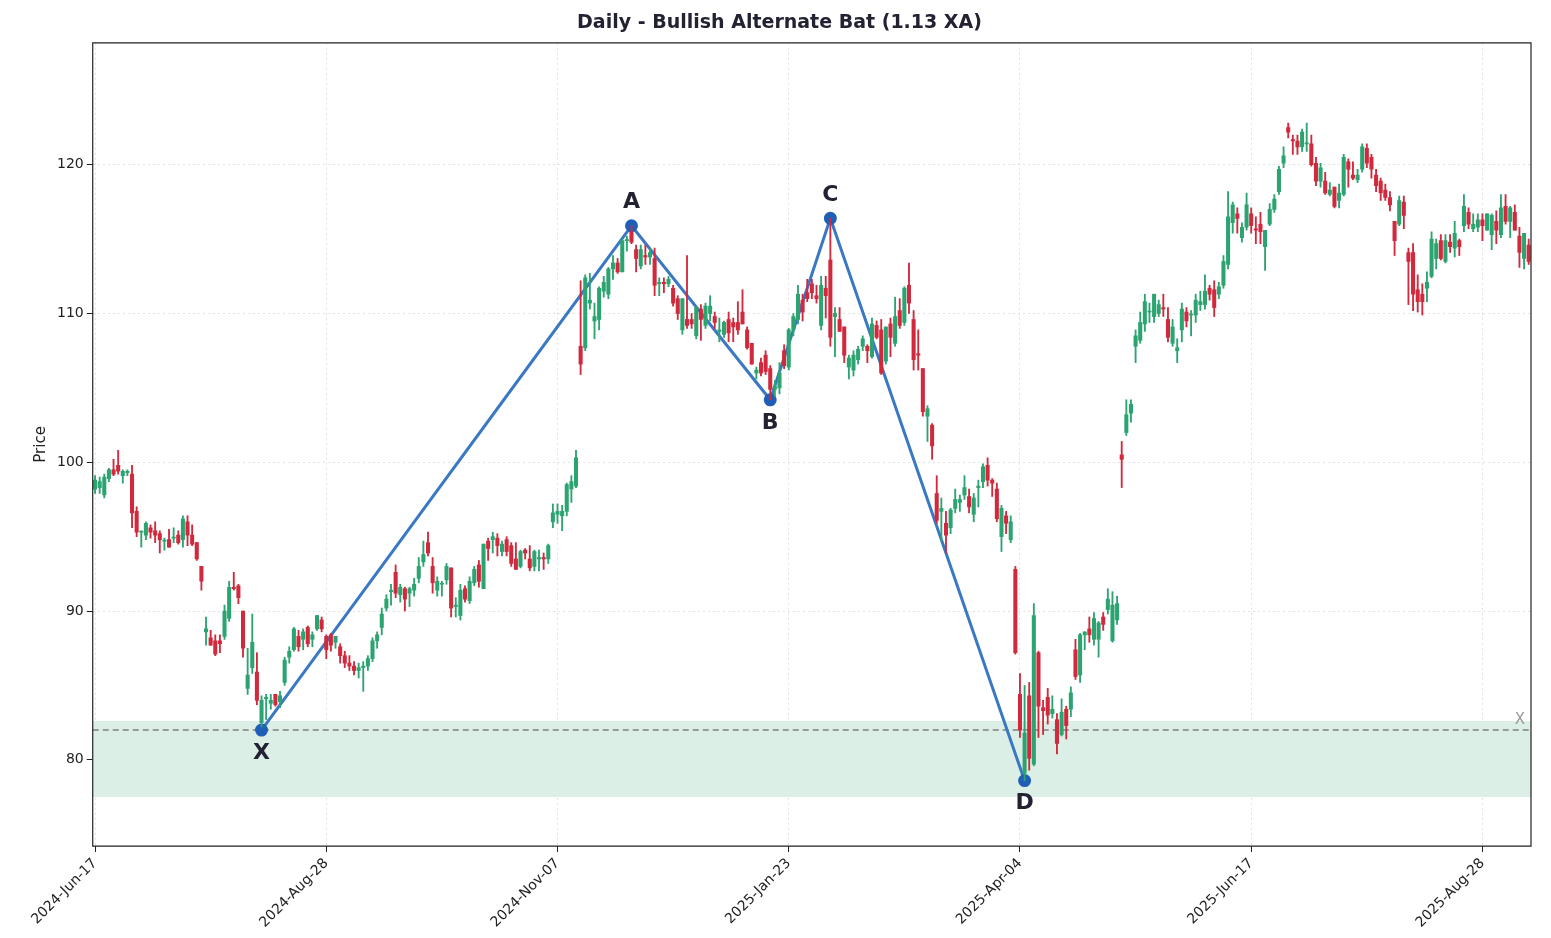  Describe the element at coordinates (631, 201) in the screenshot. I see `annotation: A` at that location.